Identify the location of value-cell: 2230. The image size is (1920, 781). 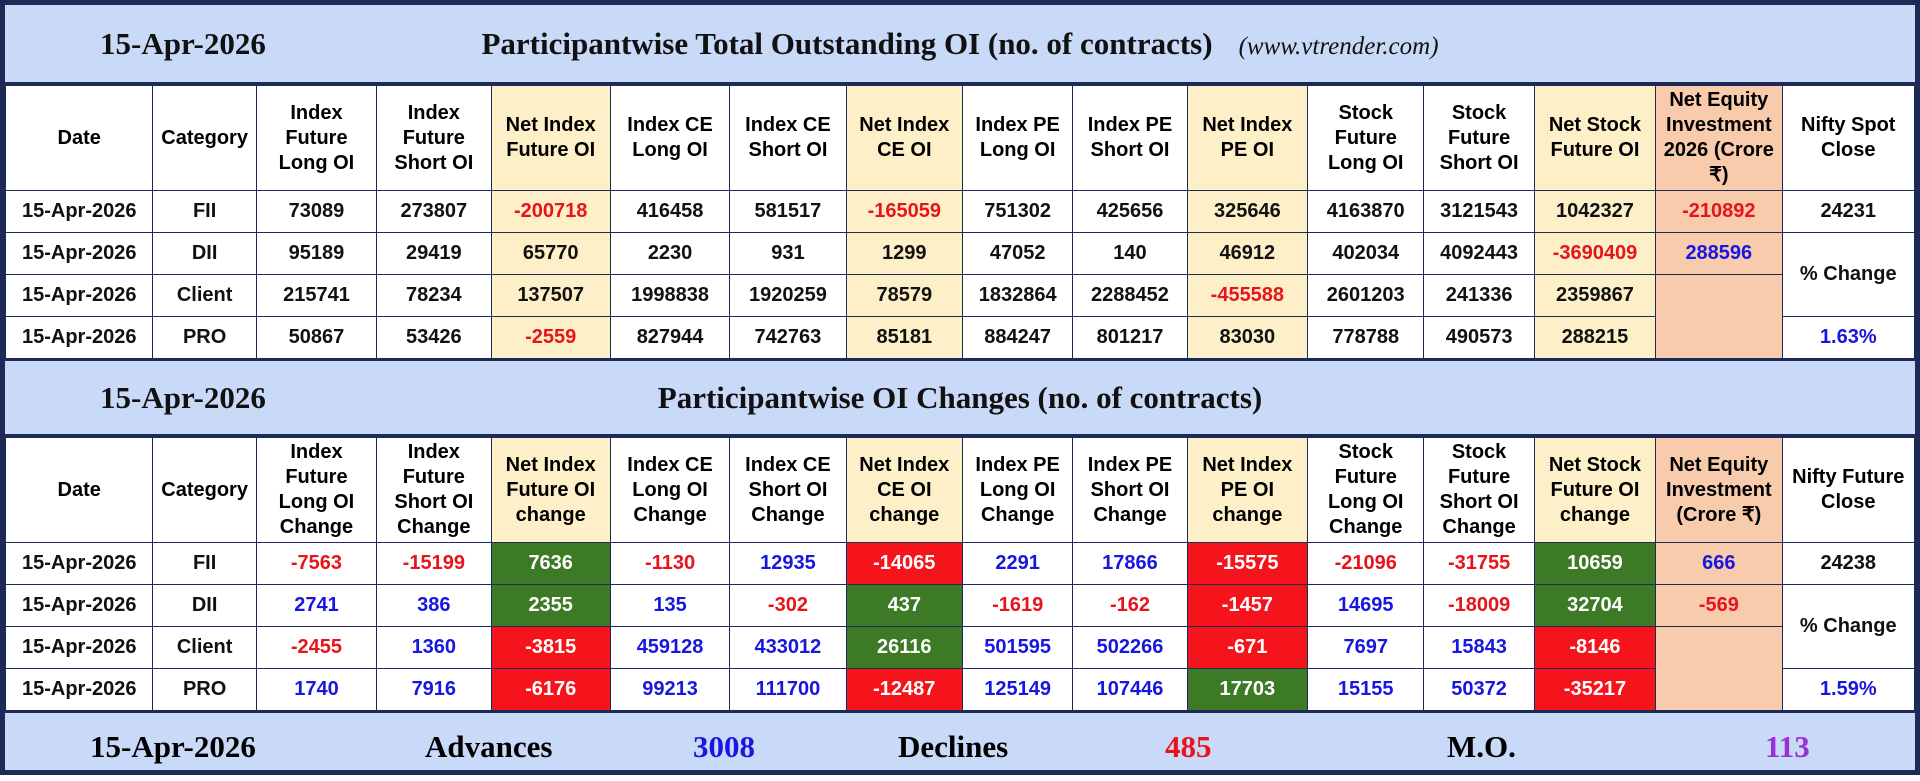
(670, 253).